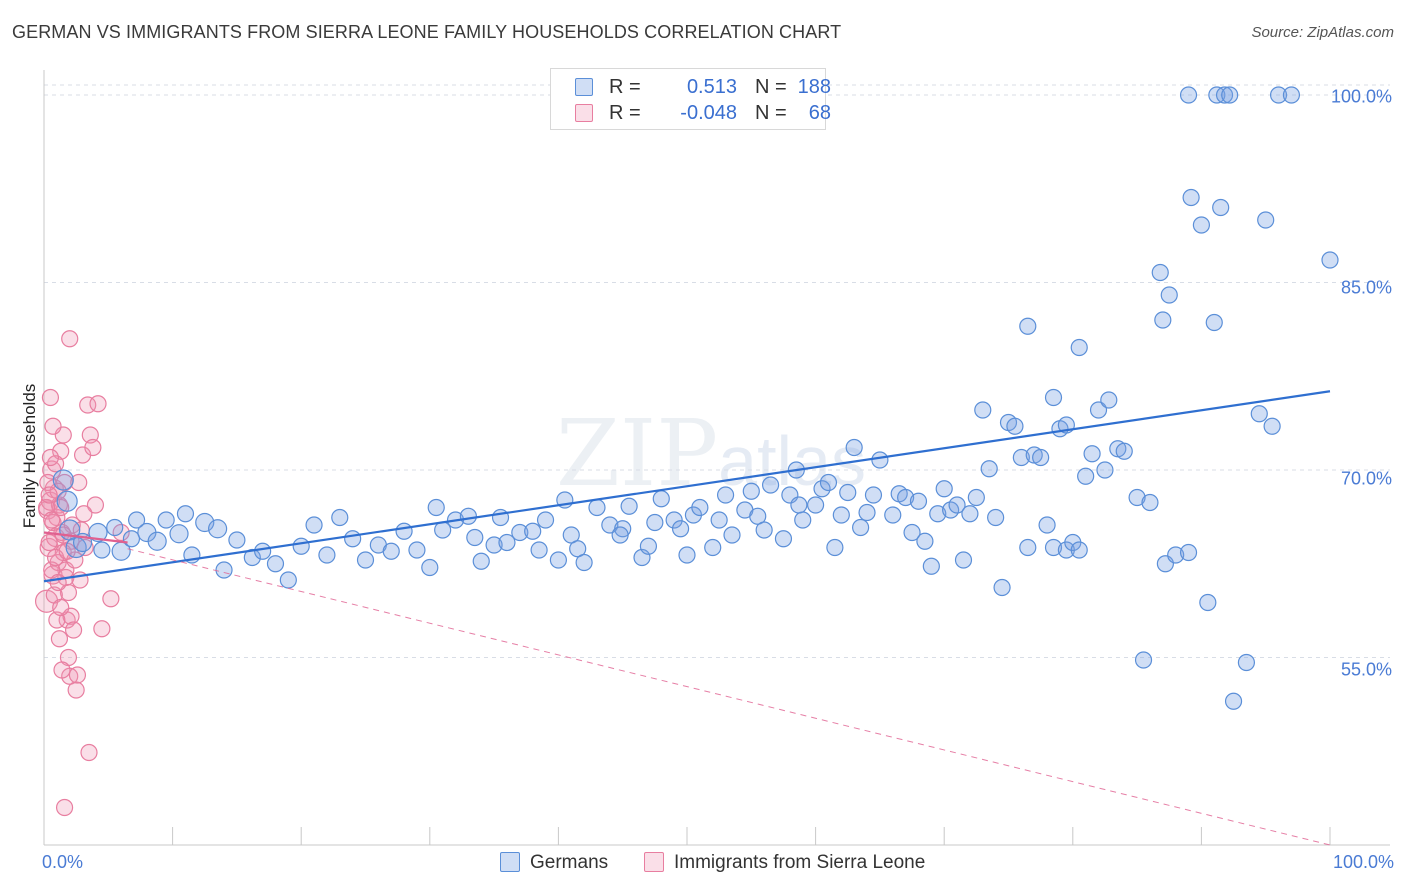 The height and width of the screenshot is (892, 1406). What do you see at coordinates (771, 87) in the screenshot?
I see `legend-n-label: N =` at bounding box center [771, 87].